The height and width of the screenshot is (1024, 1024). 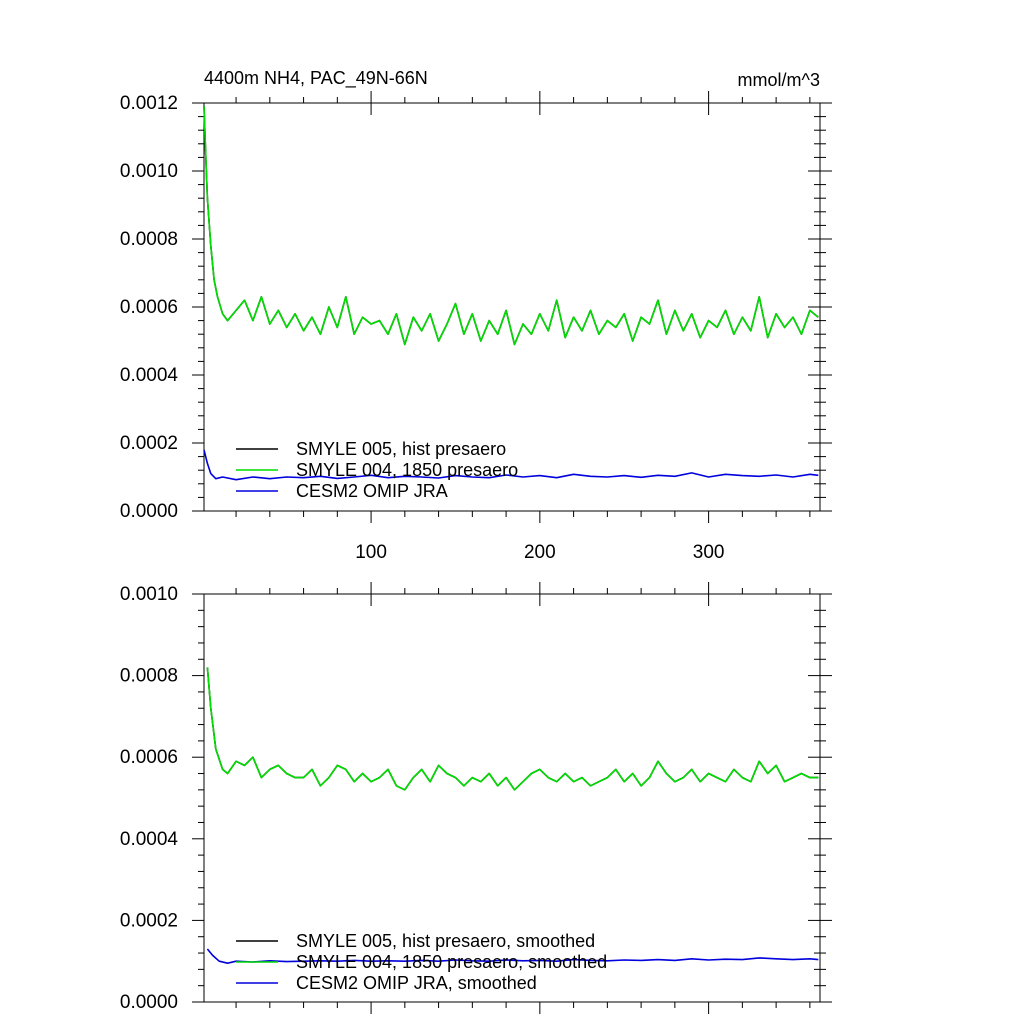 What do you see at coordinates (445, 941) in the screenshot?
I see `legend-label: SMYLE 005, hist presaero, smoothed` at bounding box center [445, 941].